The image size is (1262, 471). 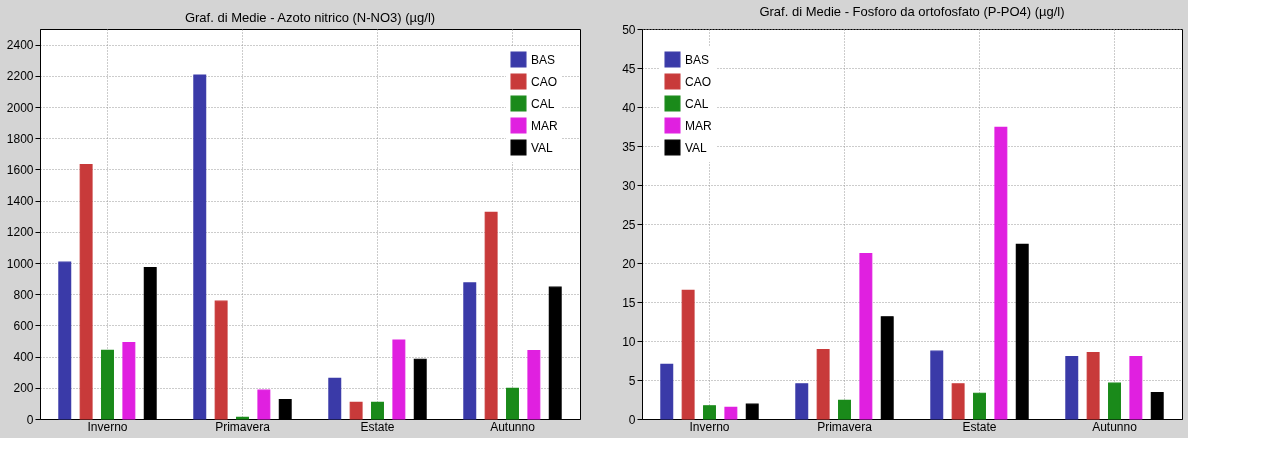 I want to click on y-tick-label: 25, so click(x=629, y=224).